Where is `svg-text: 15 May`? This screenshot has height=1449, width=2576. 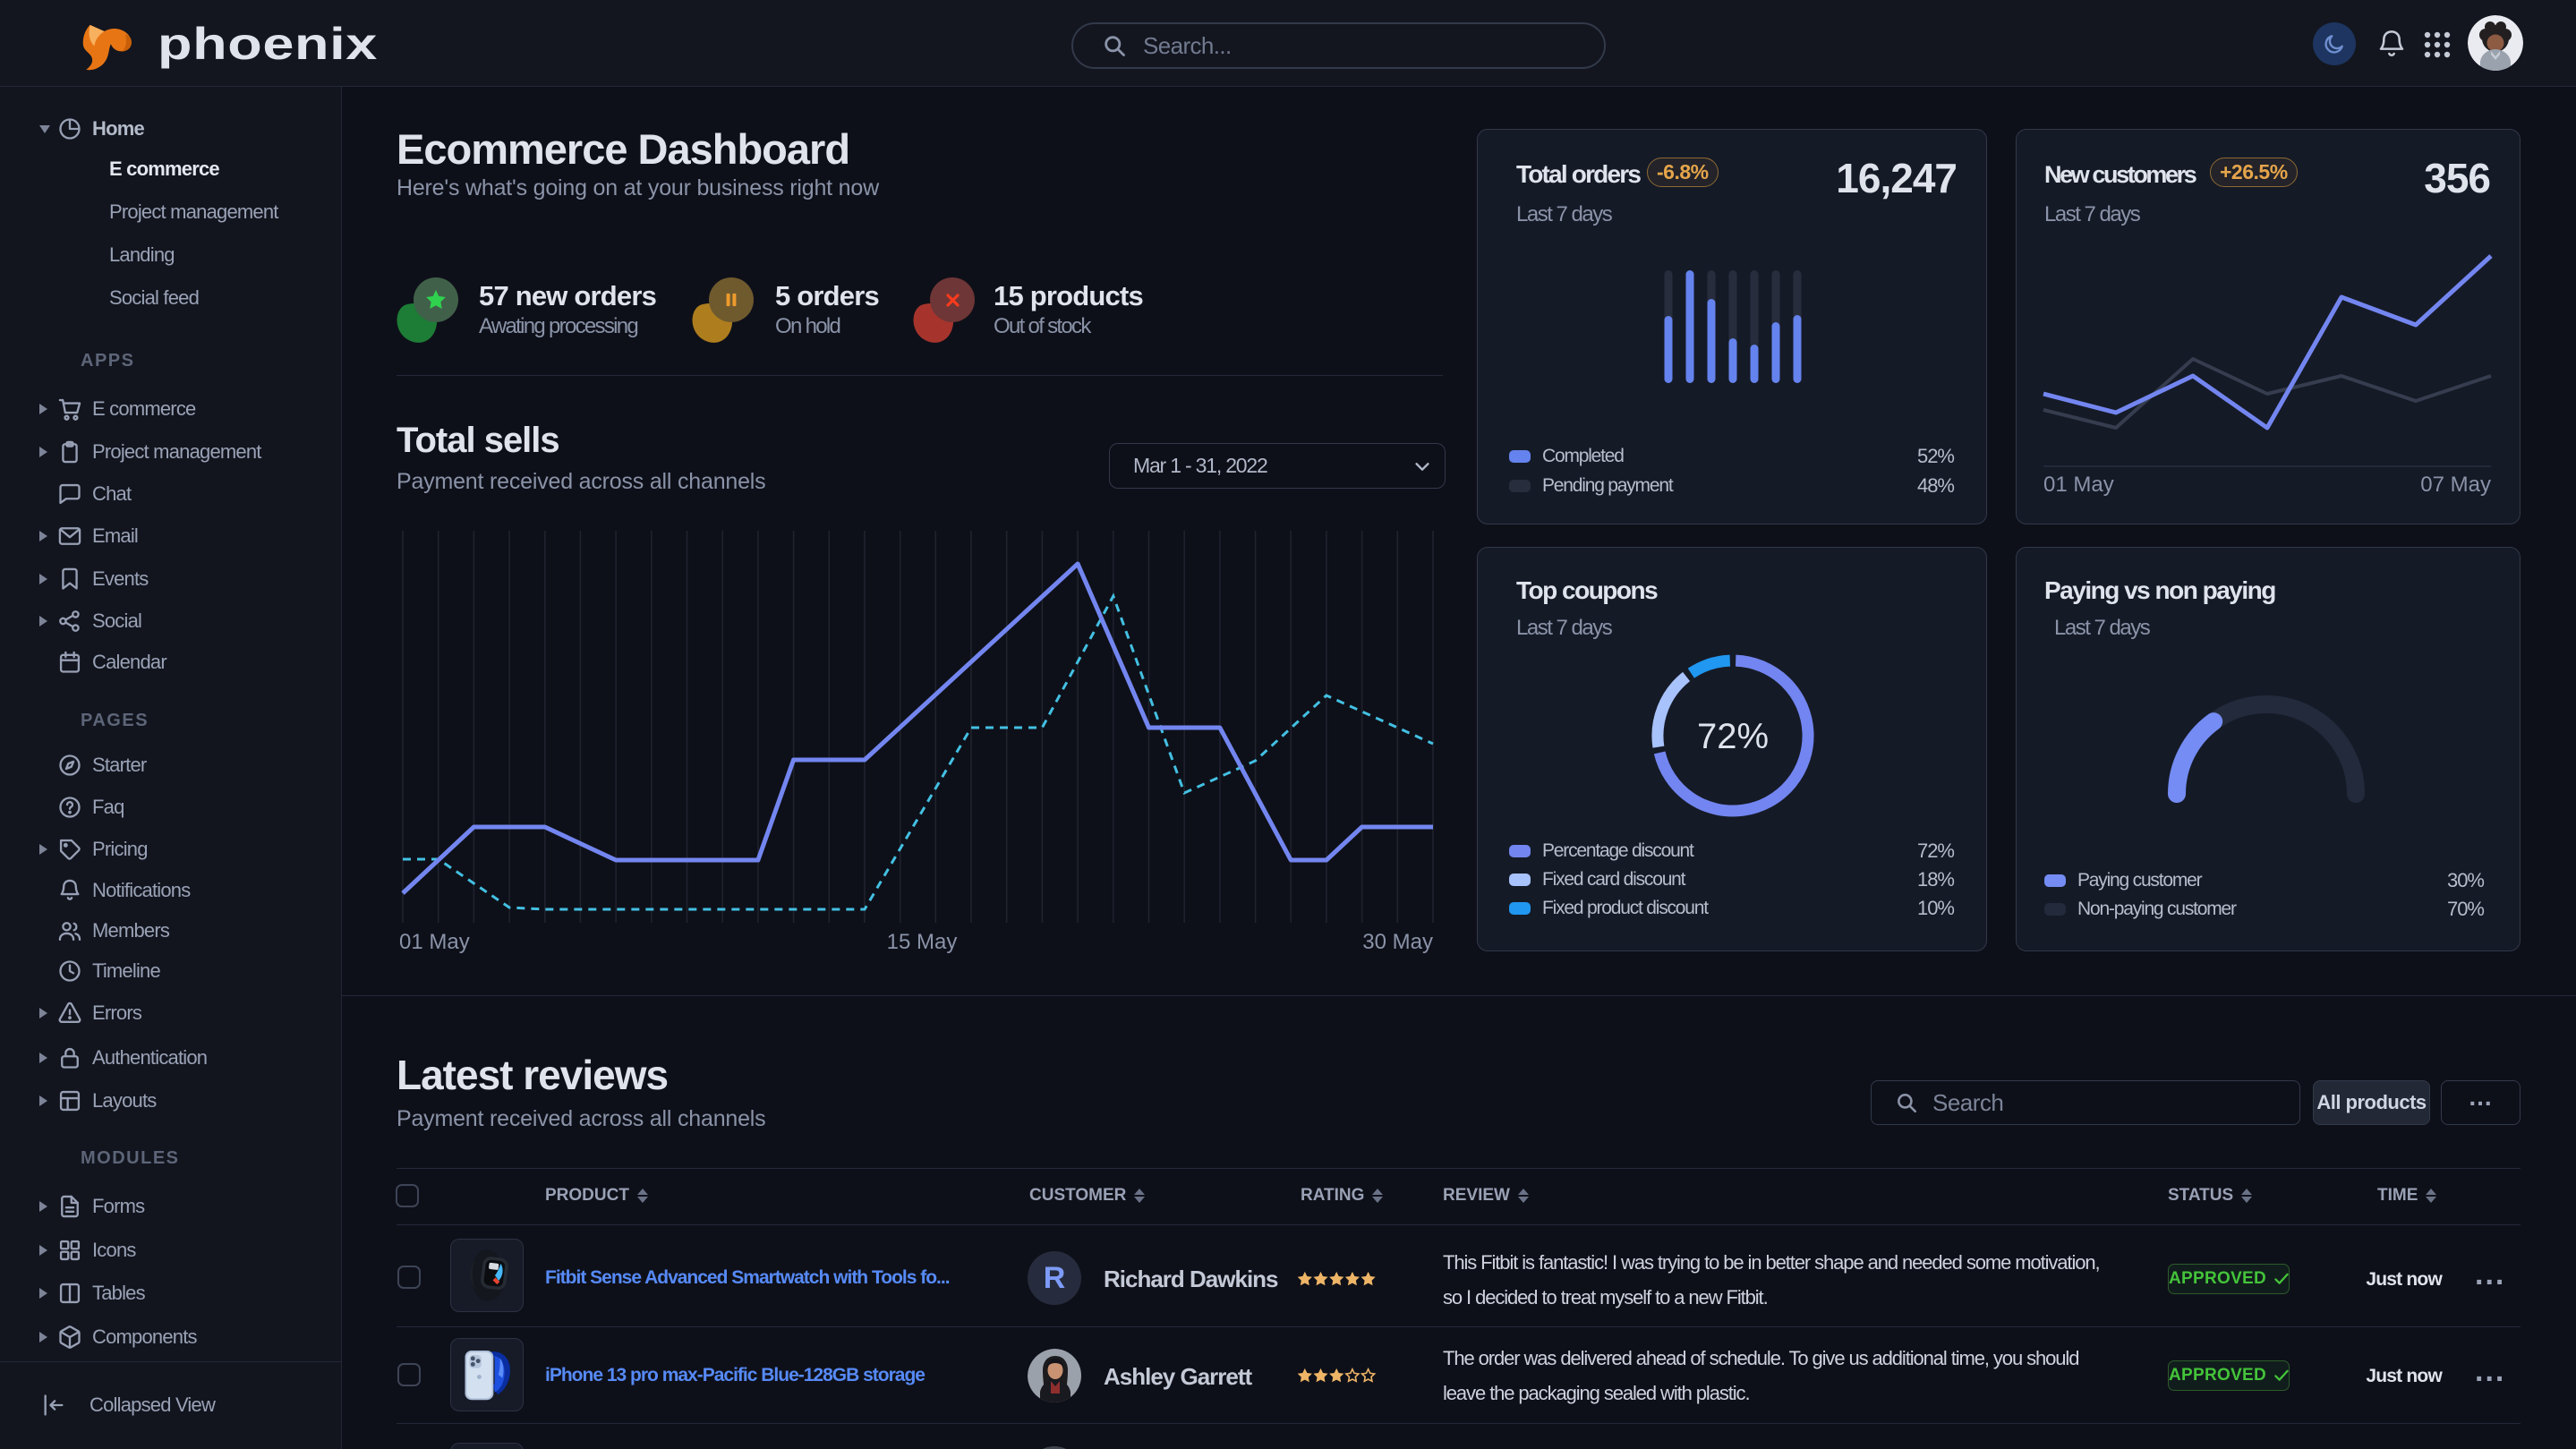 svg-text: 15 May is located at coordinates (922, 942).